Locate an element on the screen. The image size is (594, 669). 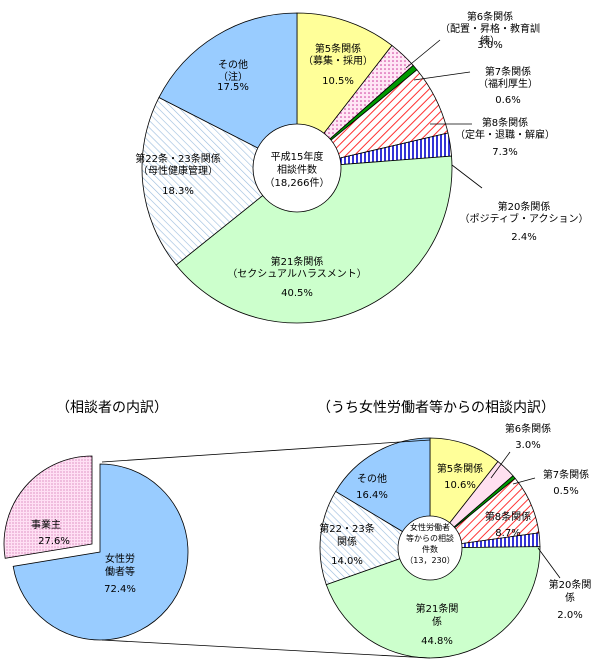
pie-sub-label: 第8条関係 is located at coordinates (508, 516).